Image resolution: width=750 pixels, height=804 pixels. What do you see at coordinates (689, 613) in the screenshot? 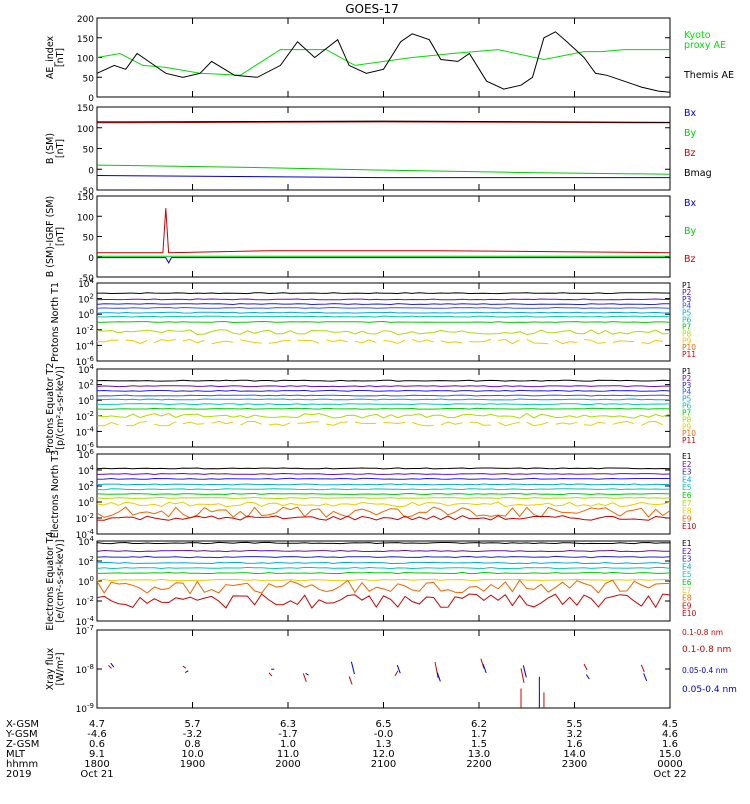
I see `legend-e10: E10` at bounding box center [689, 613].